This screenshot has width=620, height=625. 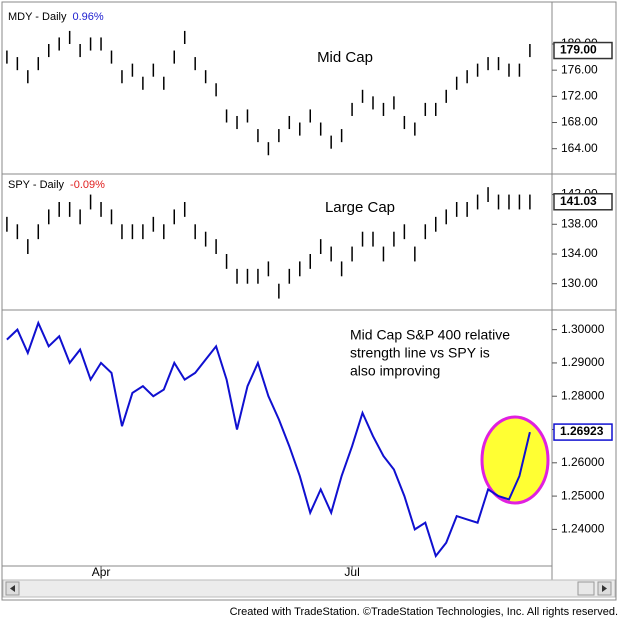 I want to click on annotation: strength line vs SPY is, so click(x=420, y=353).